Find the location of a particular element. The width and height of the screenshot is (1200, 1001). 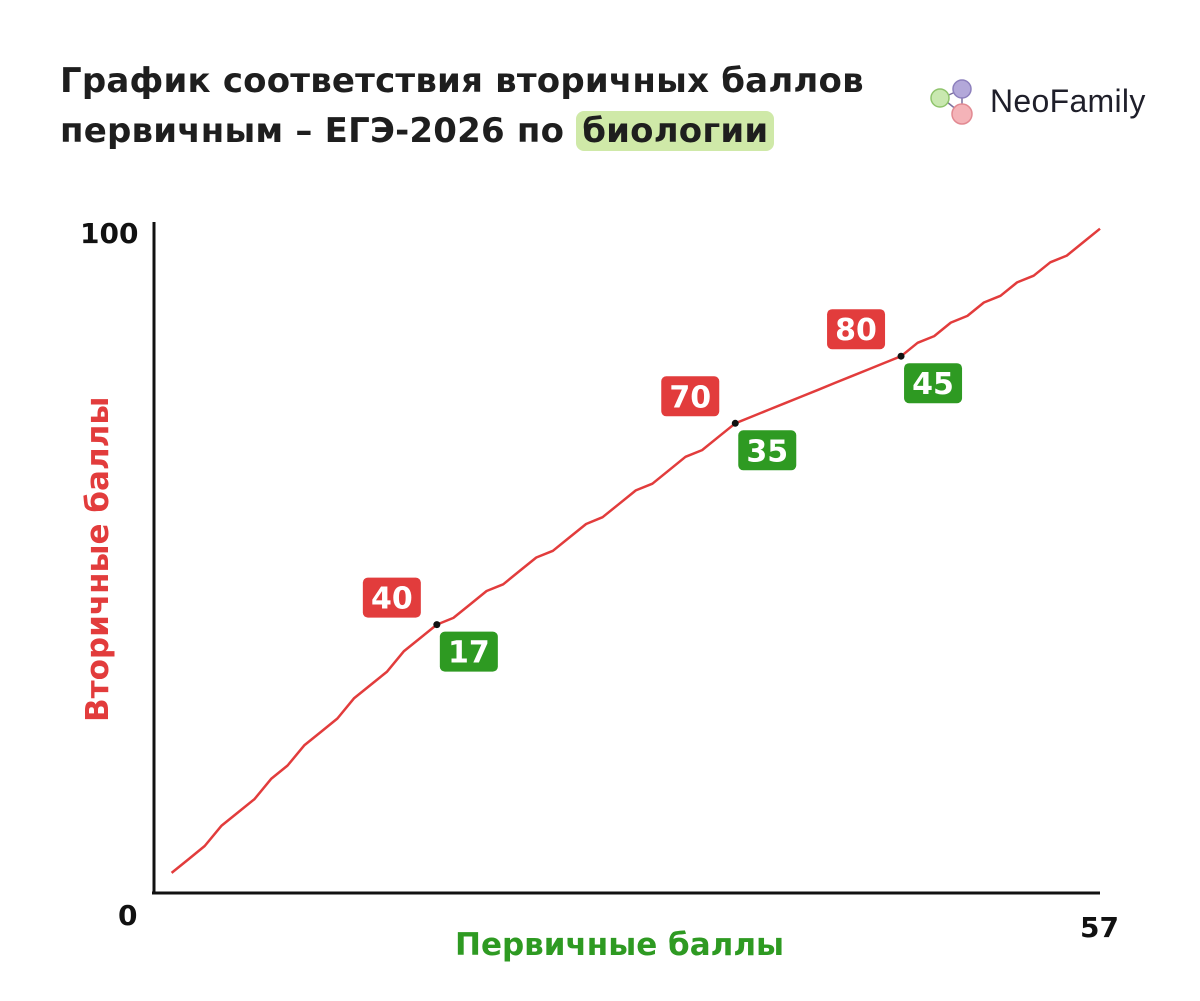

secondary-score-badge-70-bg is located at coordinates (690, 396).